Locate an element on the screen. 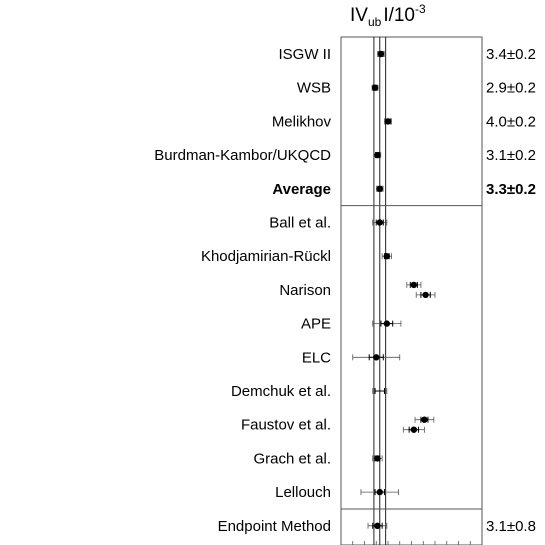  x-axis-ticks is located at coordinates (411, 543).